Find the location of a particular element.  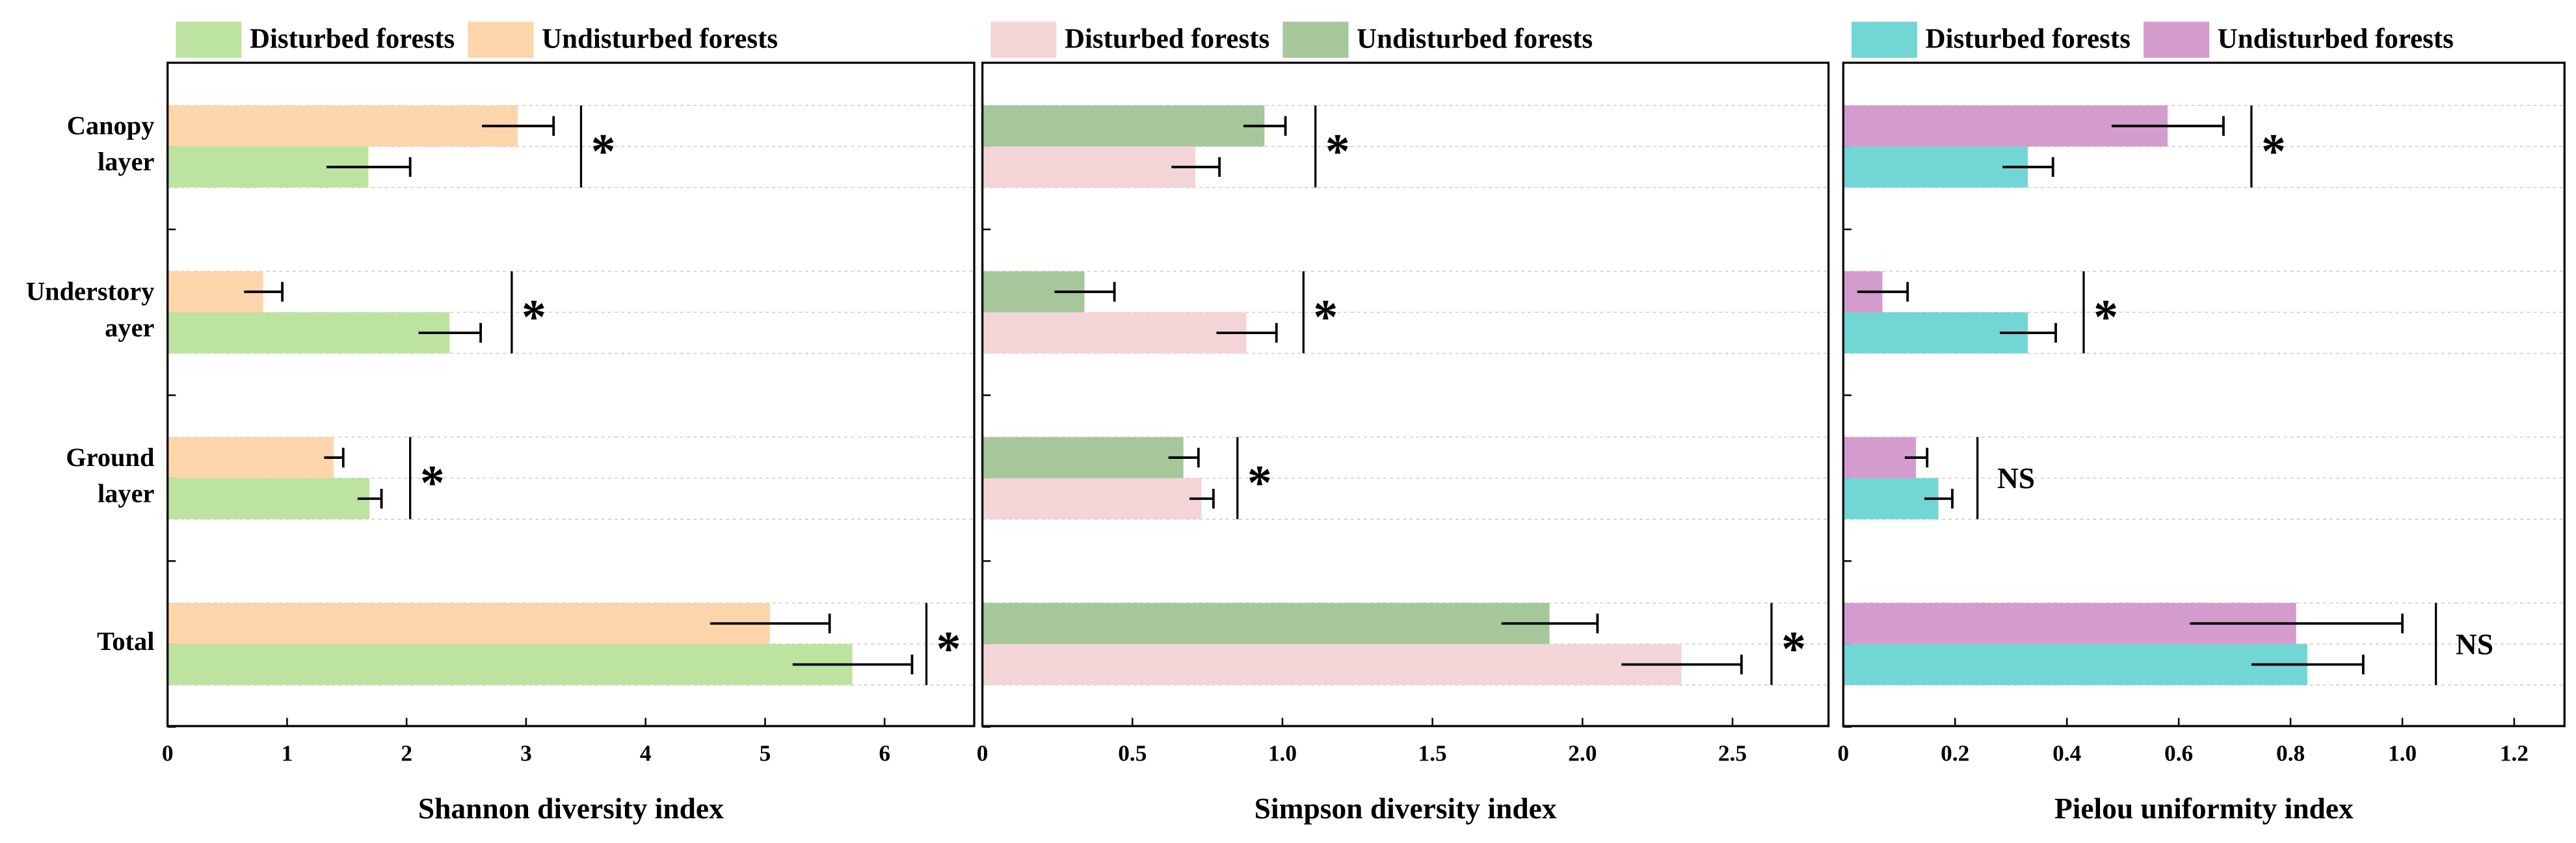

x-tick-label: 1 is located at coordinates (287, 753).